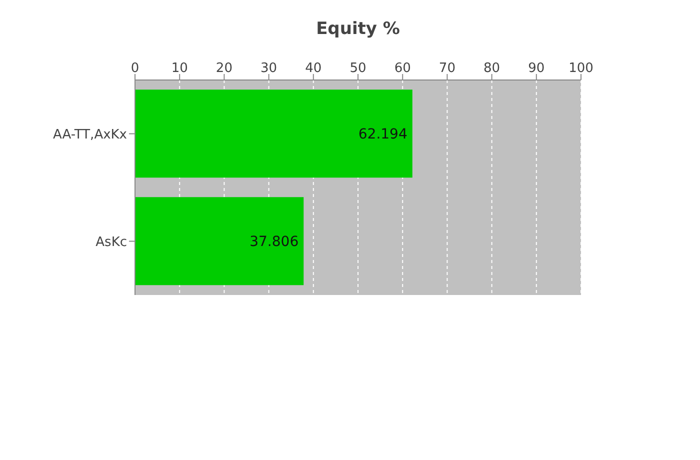  What do you see at coordinates (447, 68) in the screenshot?
I see `x-tick-label: 70` at bounding box center [447, 68].